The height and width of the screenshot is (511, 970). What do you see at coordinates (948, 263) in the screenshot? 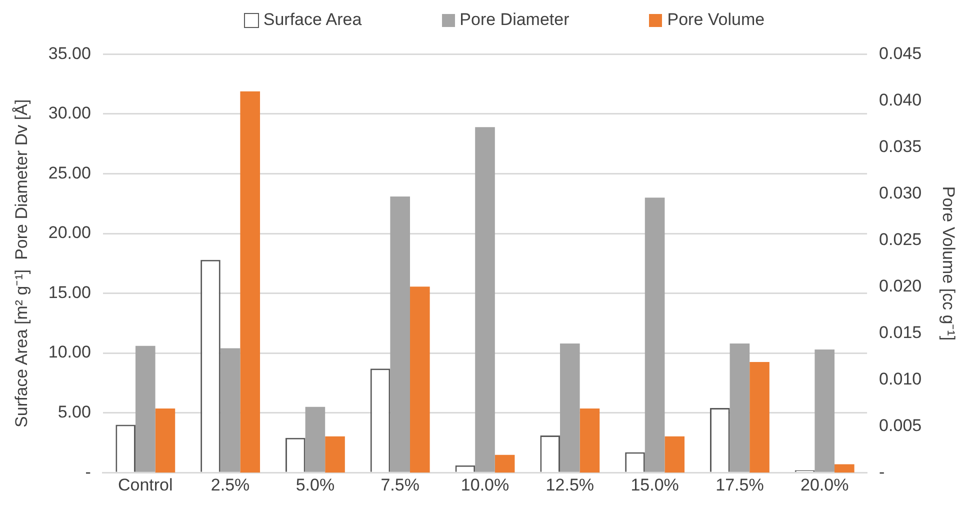
I see `y2-axis-title: Pore Volume [cc g⁻¹]` at bounding box center [948, 263].